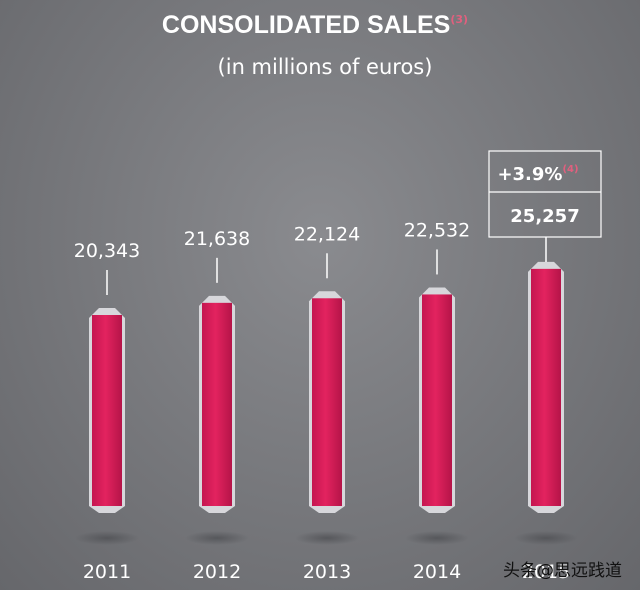 Image resolution: width=640 pixels, height=590 pixels. I want to click on year-label: 2015, so click(546, 572).